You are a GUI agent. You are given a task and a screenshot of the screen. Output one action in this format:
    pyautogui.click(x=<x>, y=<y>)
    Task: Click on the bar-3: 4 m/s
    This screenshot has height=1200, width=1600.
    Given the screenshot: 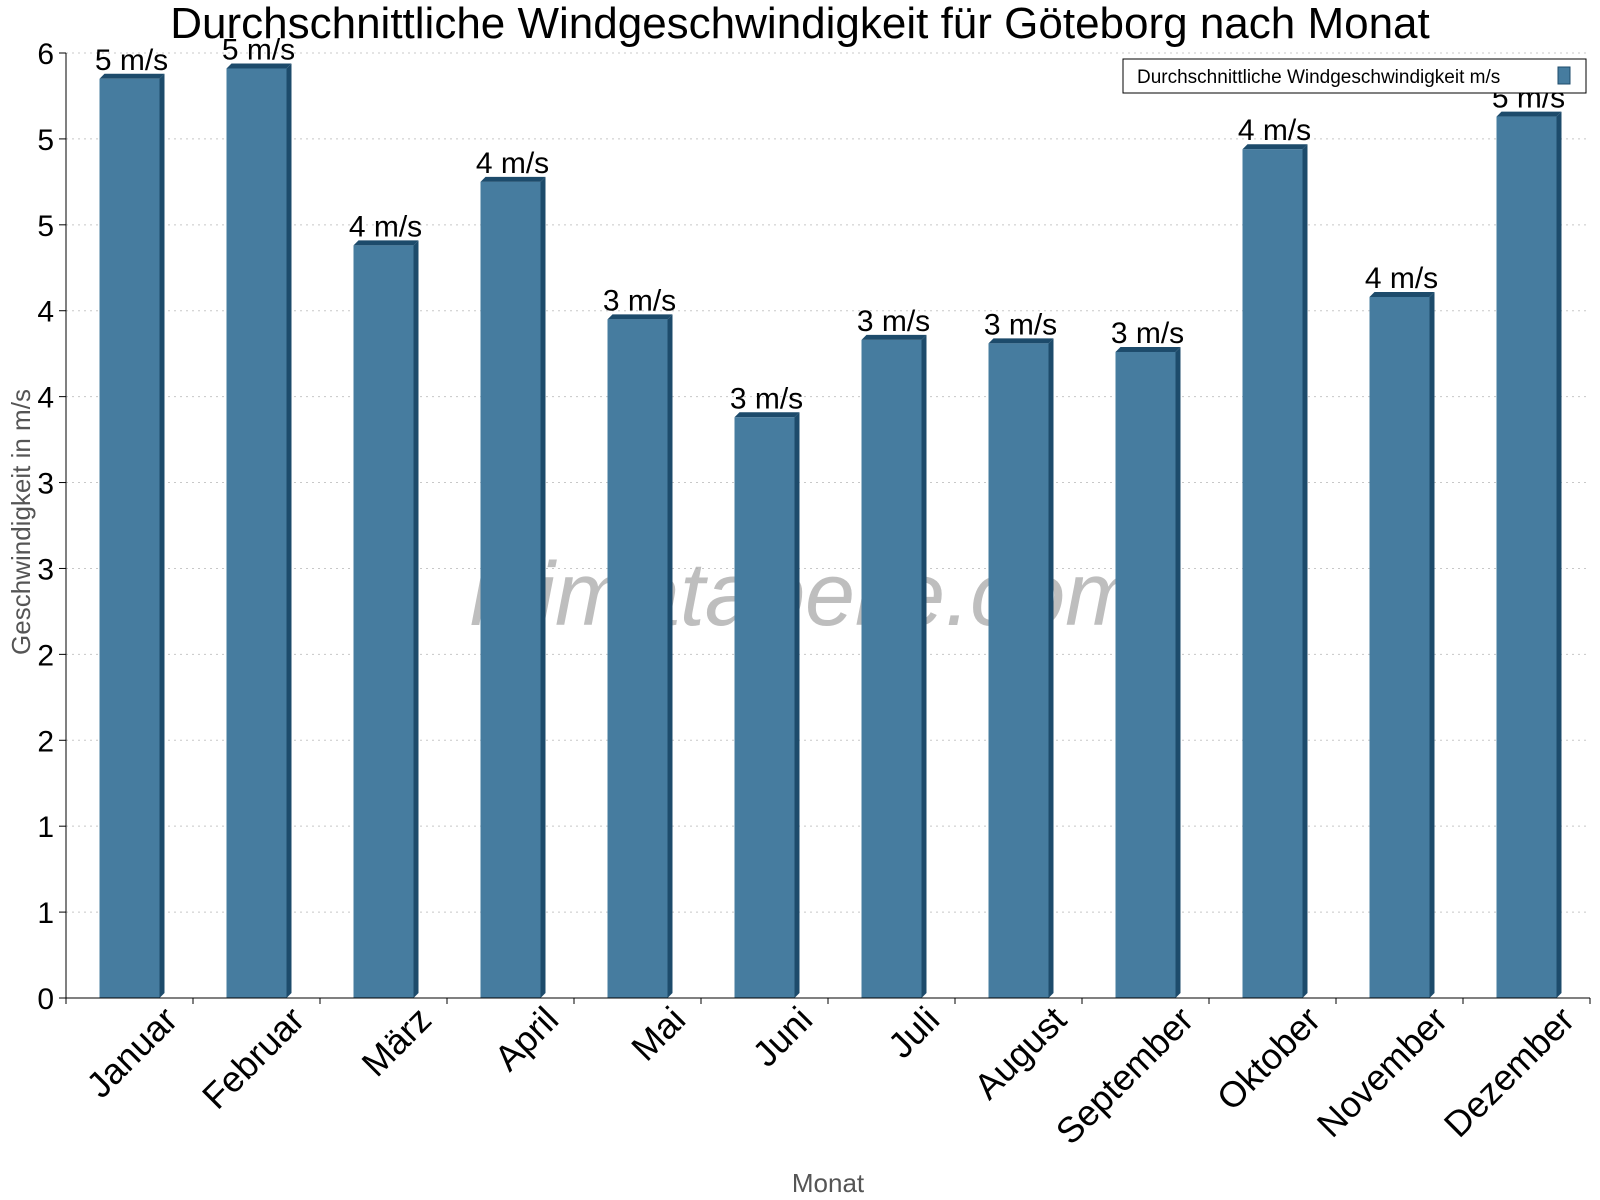 What is the action you would take?
    pyautogui.click(x=385, y=604)
    